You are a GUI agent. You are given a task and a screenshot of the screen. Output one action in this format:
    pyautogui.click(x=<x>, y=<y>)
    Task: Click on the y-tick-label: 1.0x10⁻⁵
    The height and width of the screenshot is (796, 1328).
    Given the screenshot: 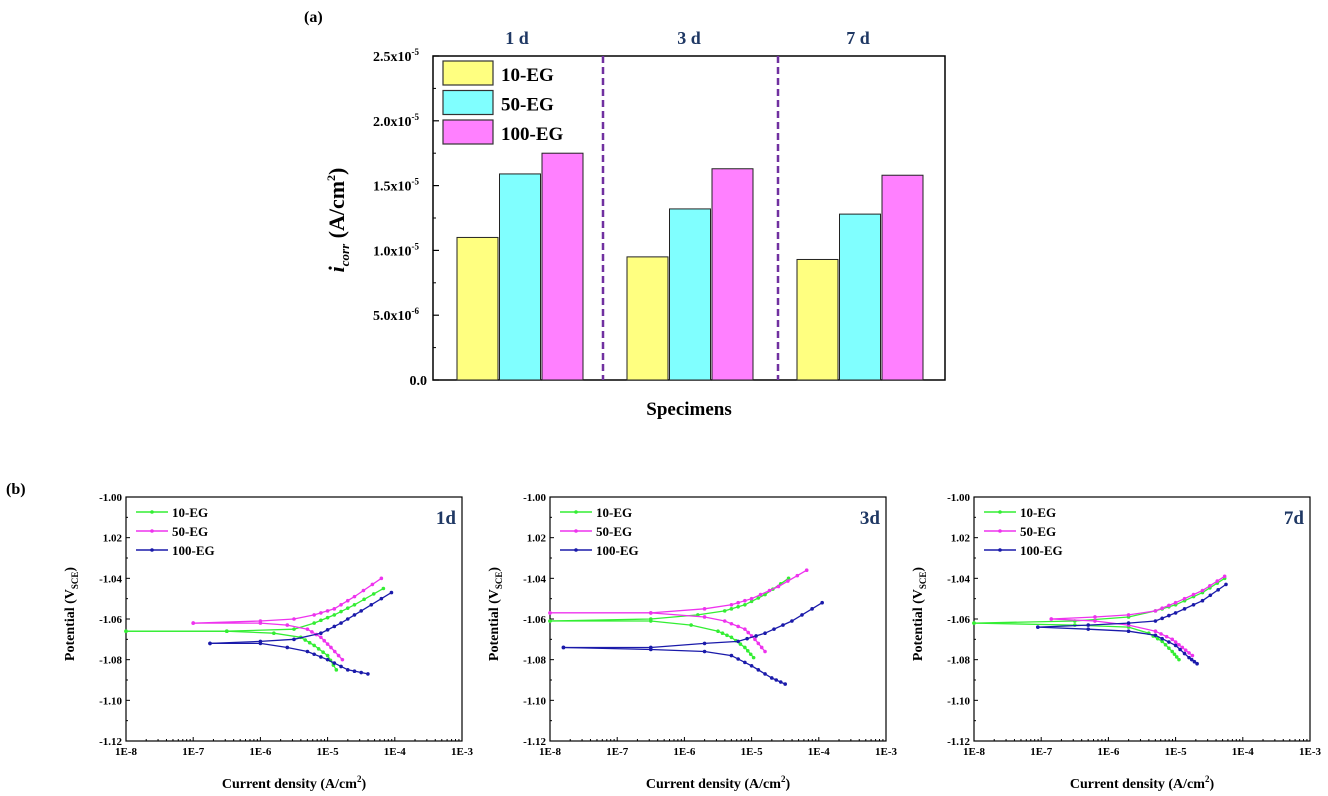 What is the action you would take?
    pyautogui.click(x=396, y=250)
    